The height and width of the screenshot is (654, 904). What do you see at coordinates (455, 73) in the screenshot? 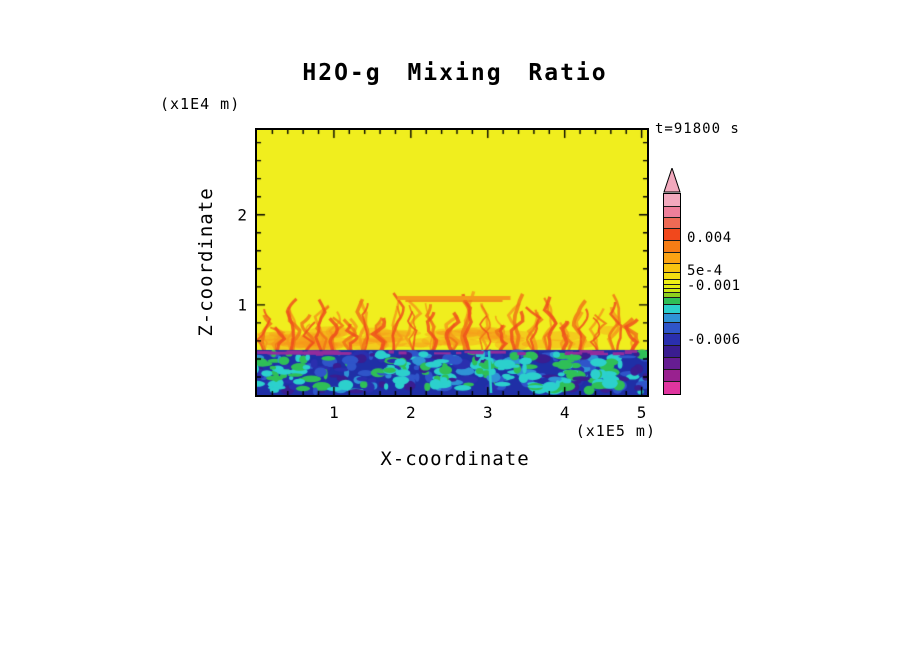
I see `chart-title: H2O-g Mixing Ratio` at bounding box center [455, 73].